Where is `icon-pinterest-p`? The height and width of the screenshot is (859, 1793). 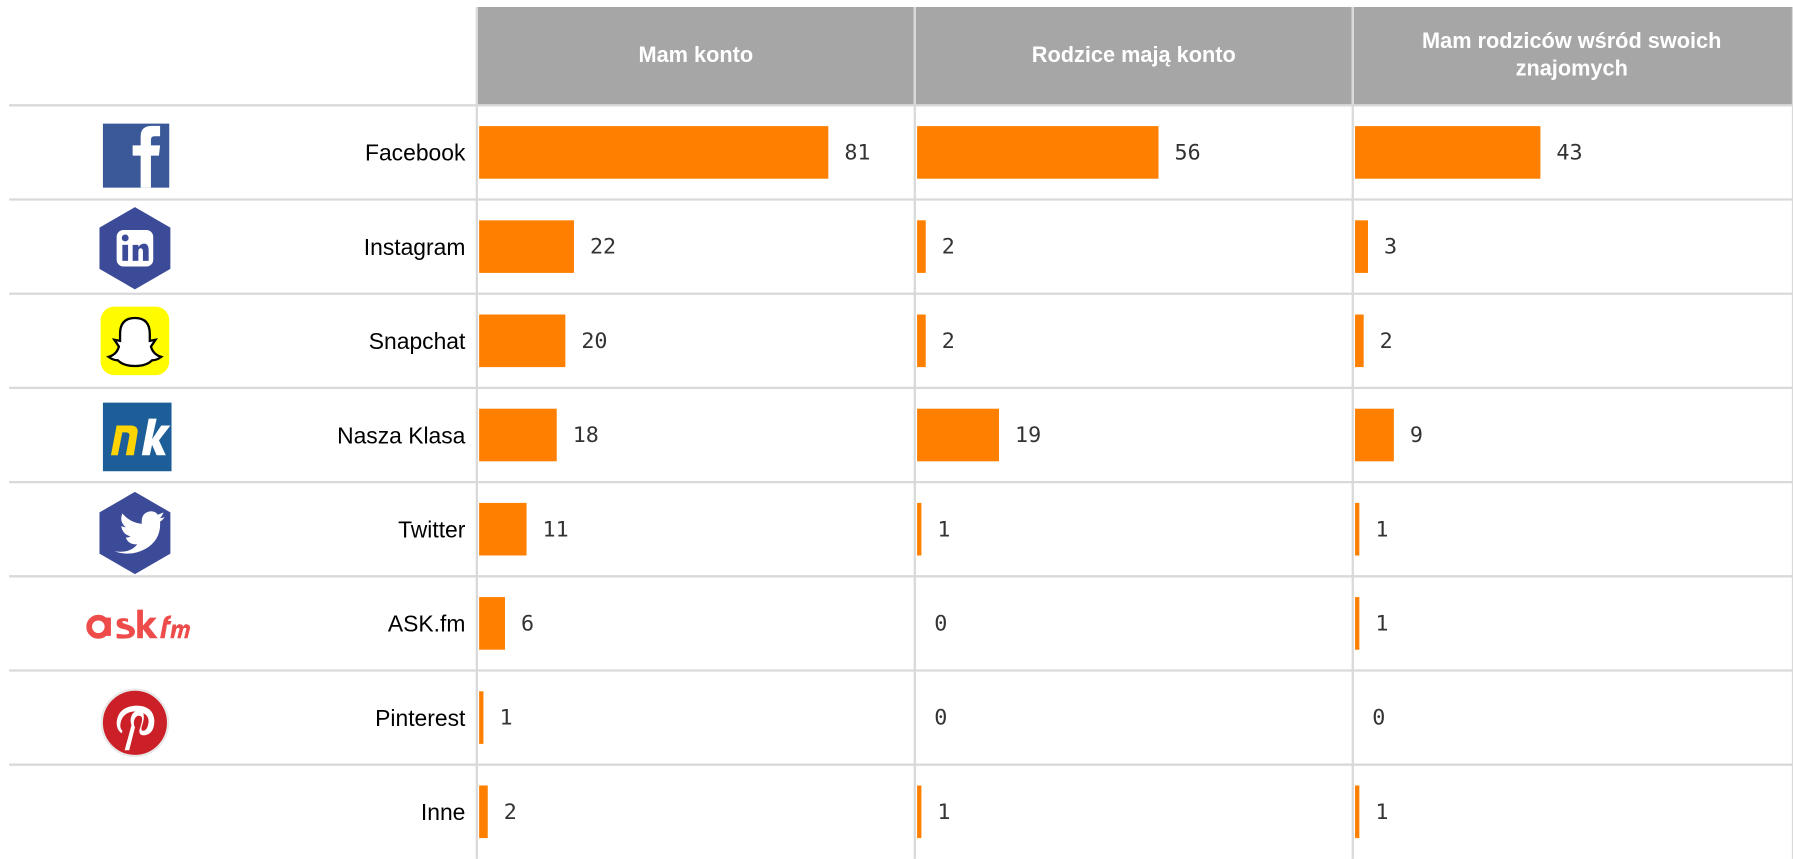
icon-pinterest-p is located at coordinates (135, 728).